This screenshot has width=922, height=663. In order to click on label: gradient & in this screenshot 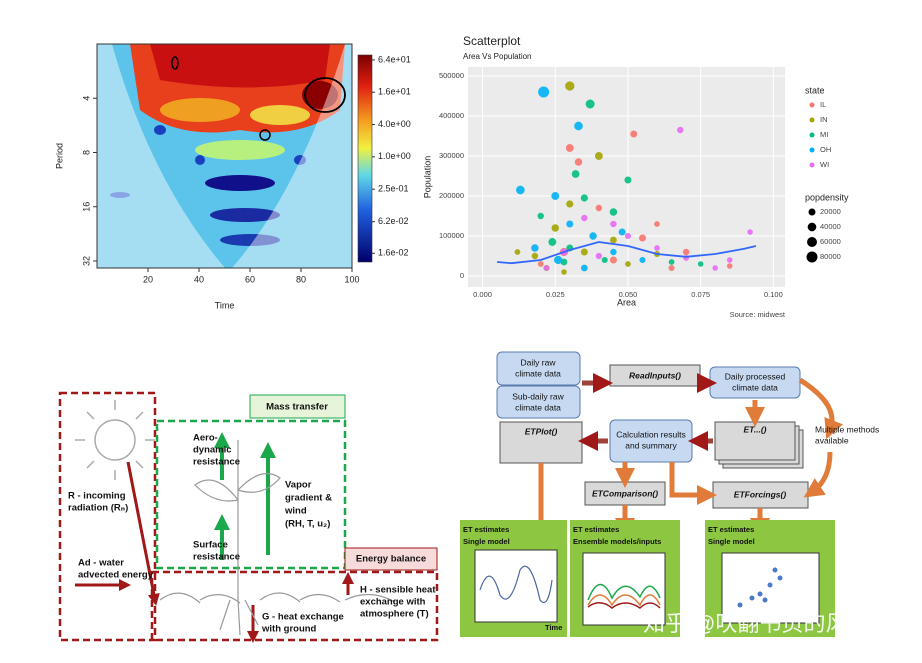, I will do `click(308, 498)`.